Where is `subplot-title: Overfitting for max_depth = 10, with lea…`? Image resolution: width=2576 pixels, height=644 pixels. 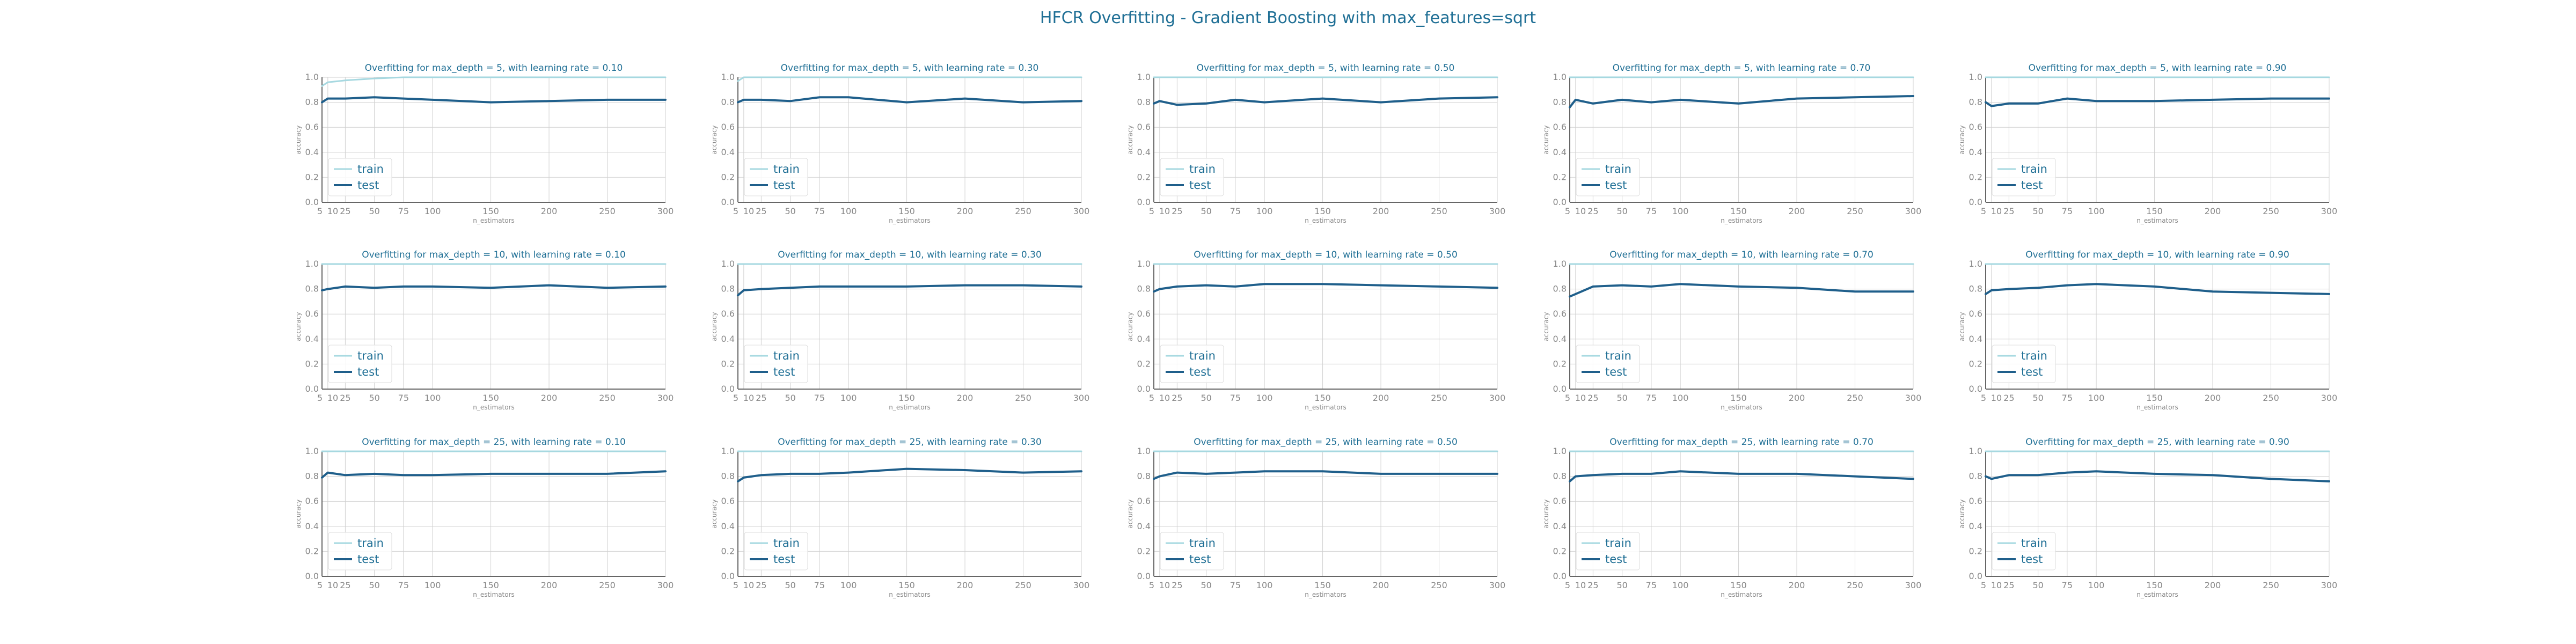 subplot-title: Overfitting for max_depth = 10, with lea… is located at coordinates (494, 255).